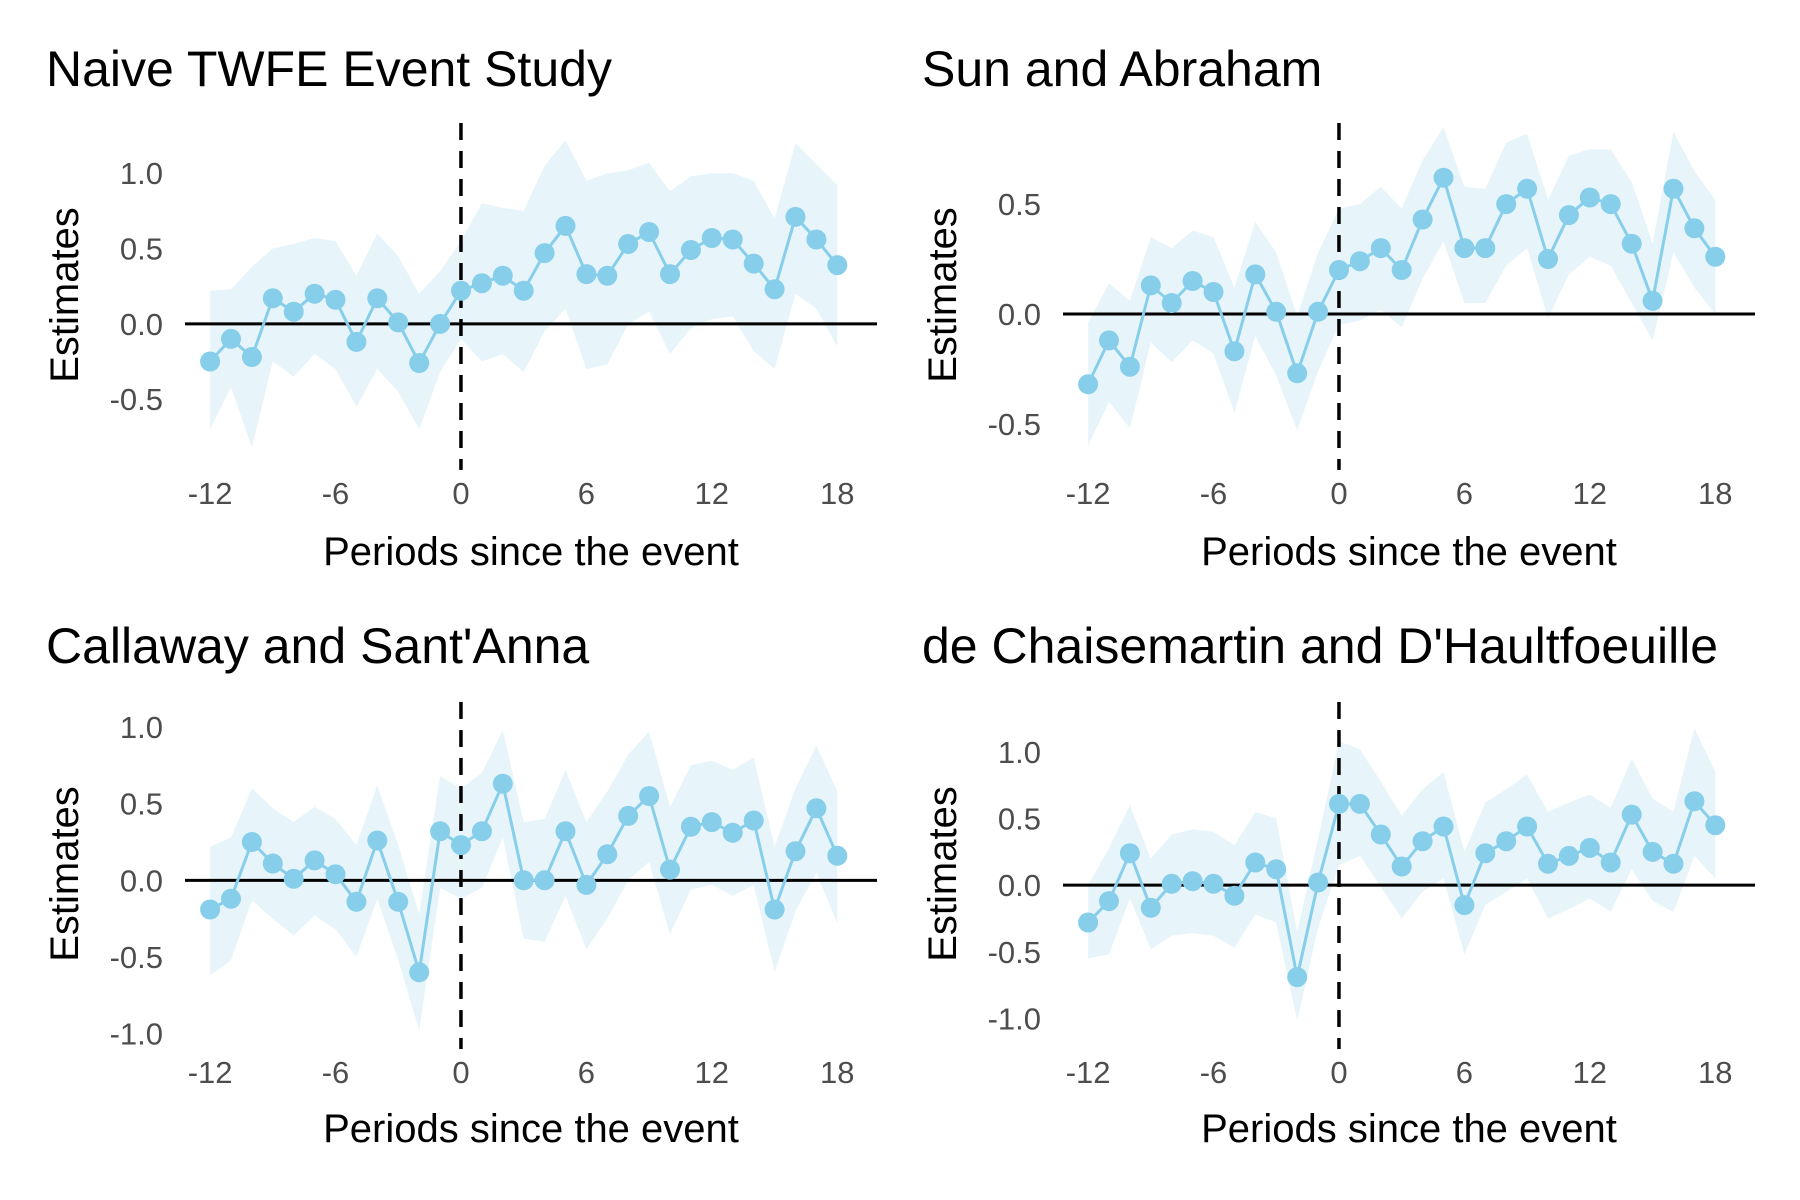 The height and width of the screenshot is (1200, 1800). What do you see at coordinates (493, 896) in the screenshot?
I see `plot-area: -12 -6 0 6 12 18 -1.0 -0.5 0.0 0.5 1.0` at bounding box center [493, 896].